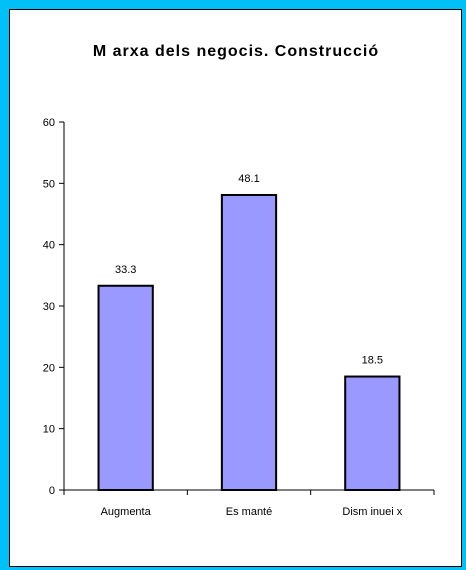 This screenshot has width=466, height=570. Describe the element at coordinates (372, 512) in the screenshot. I see `category-label: Dism inuei x` at that location.